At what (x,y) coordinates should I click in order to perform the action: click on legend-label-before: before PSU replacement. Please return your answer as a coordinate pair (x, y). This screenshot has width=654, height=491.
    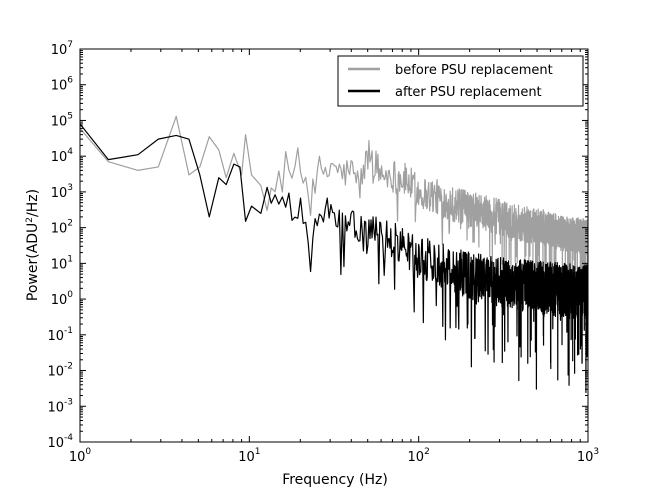
    Looking at the image, I should click on (474, 70).